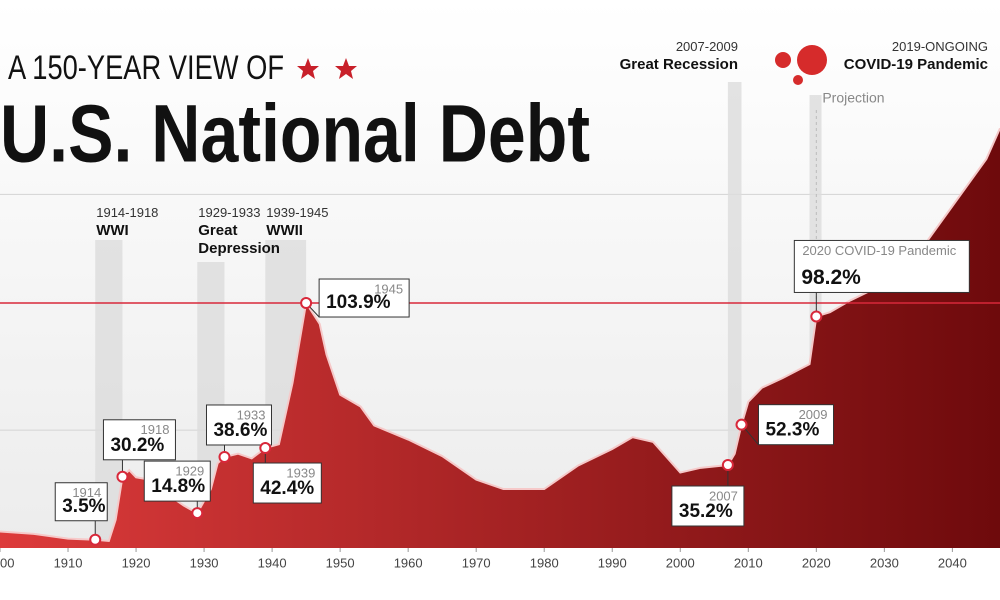  Describe the element at coordinates (178, 486) in the screenshot. I see `data-label: 14.8%` at that location.